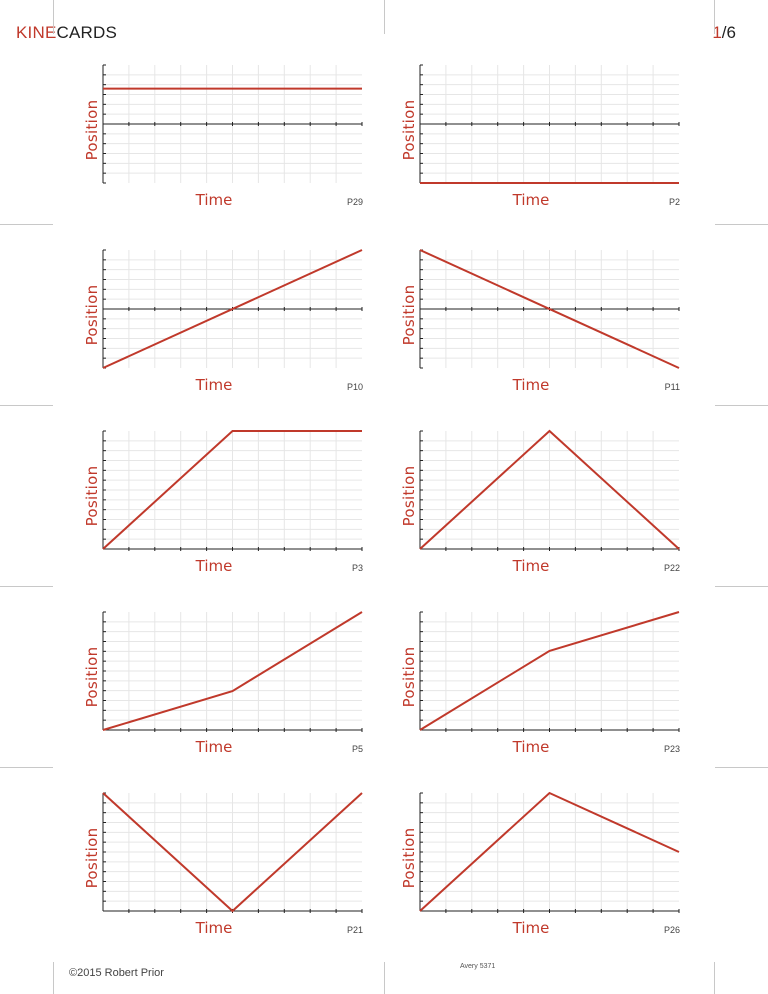 The image size is (768, 994). I want to click on graph-card: Position Time P5, so click(214, 684).